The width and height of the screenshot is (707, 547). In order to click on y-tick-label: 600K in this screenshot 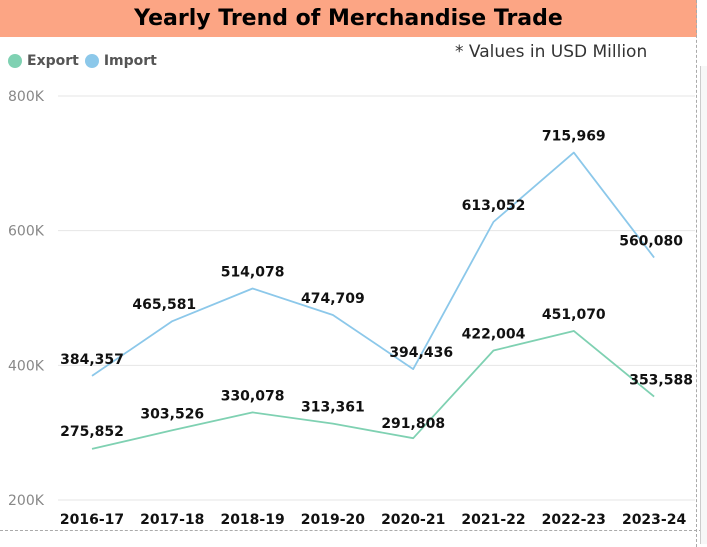, I will do `click(26, 232)`.